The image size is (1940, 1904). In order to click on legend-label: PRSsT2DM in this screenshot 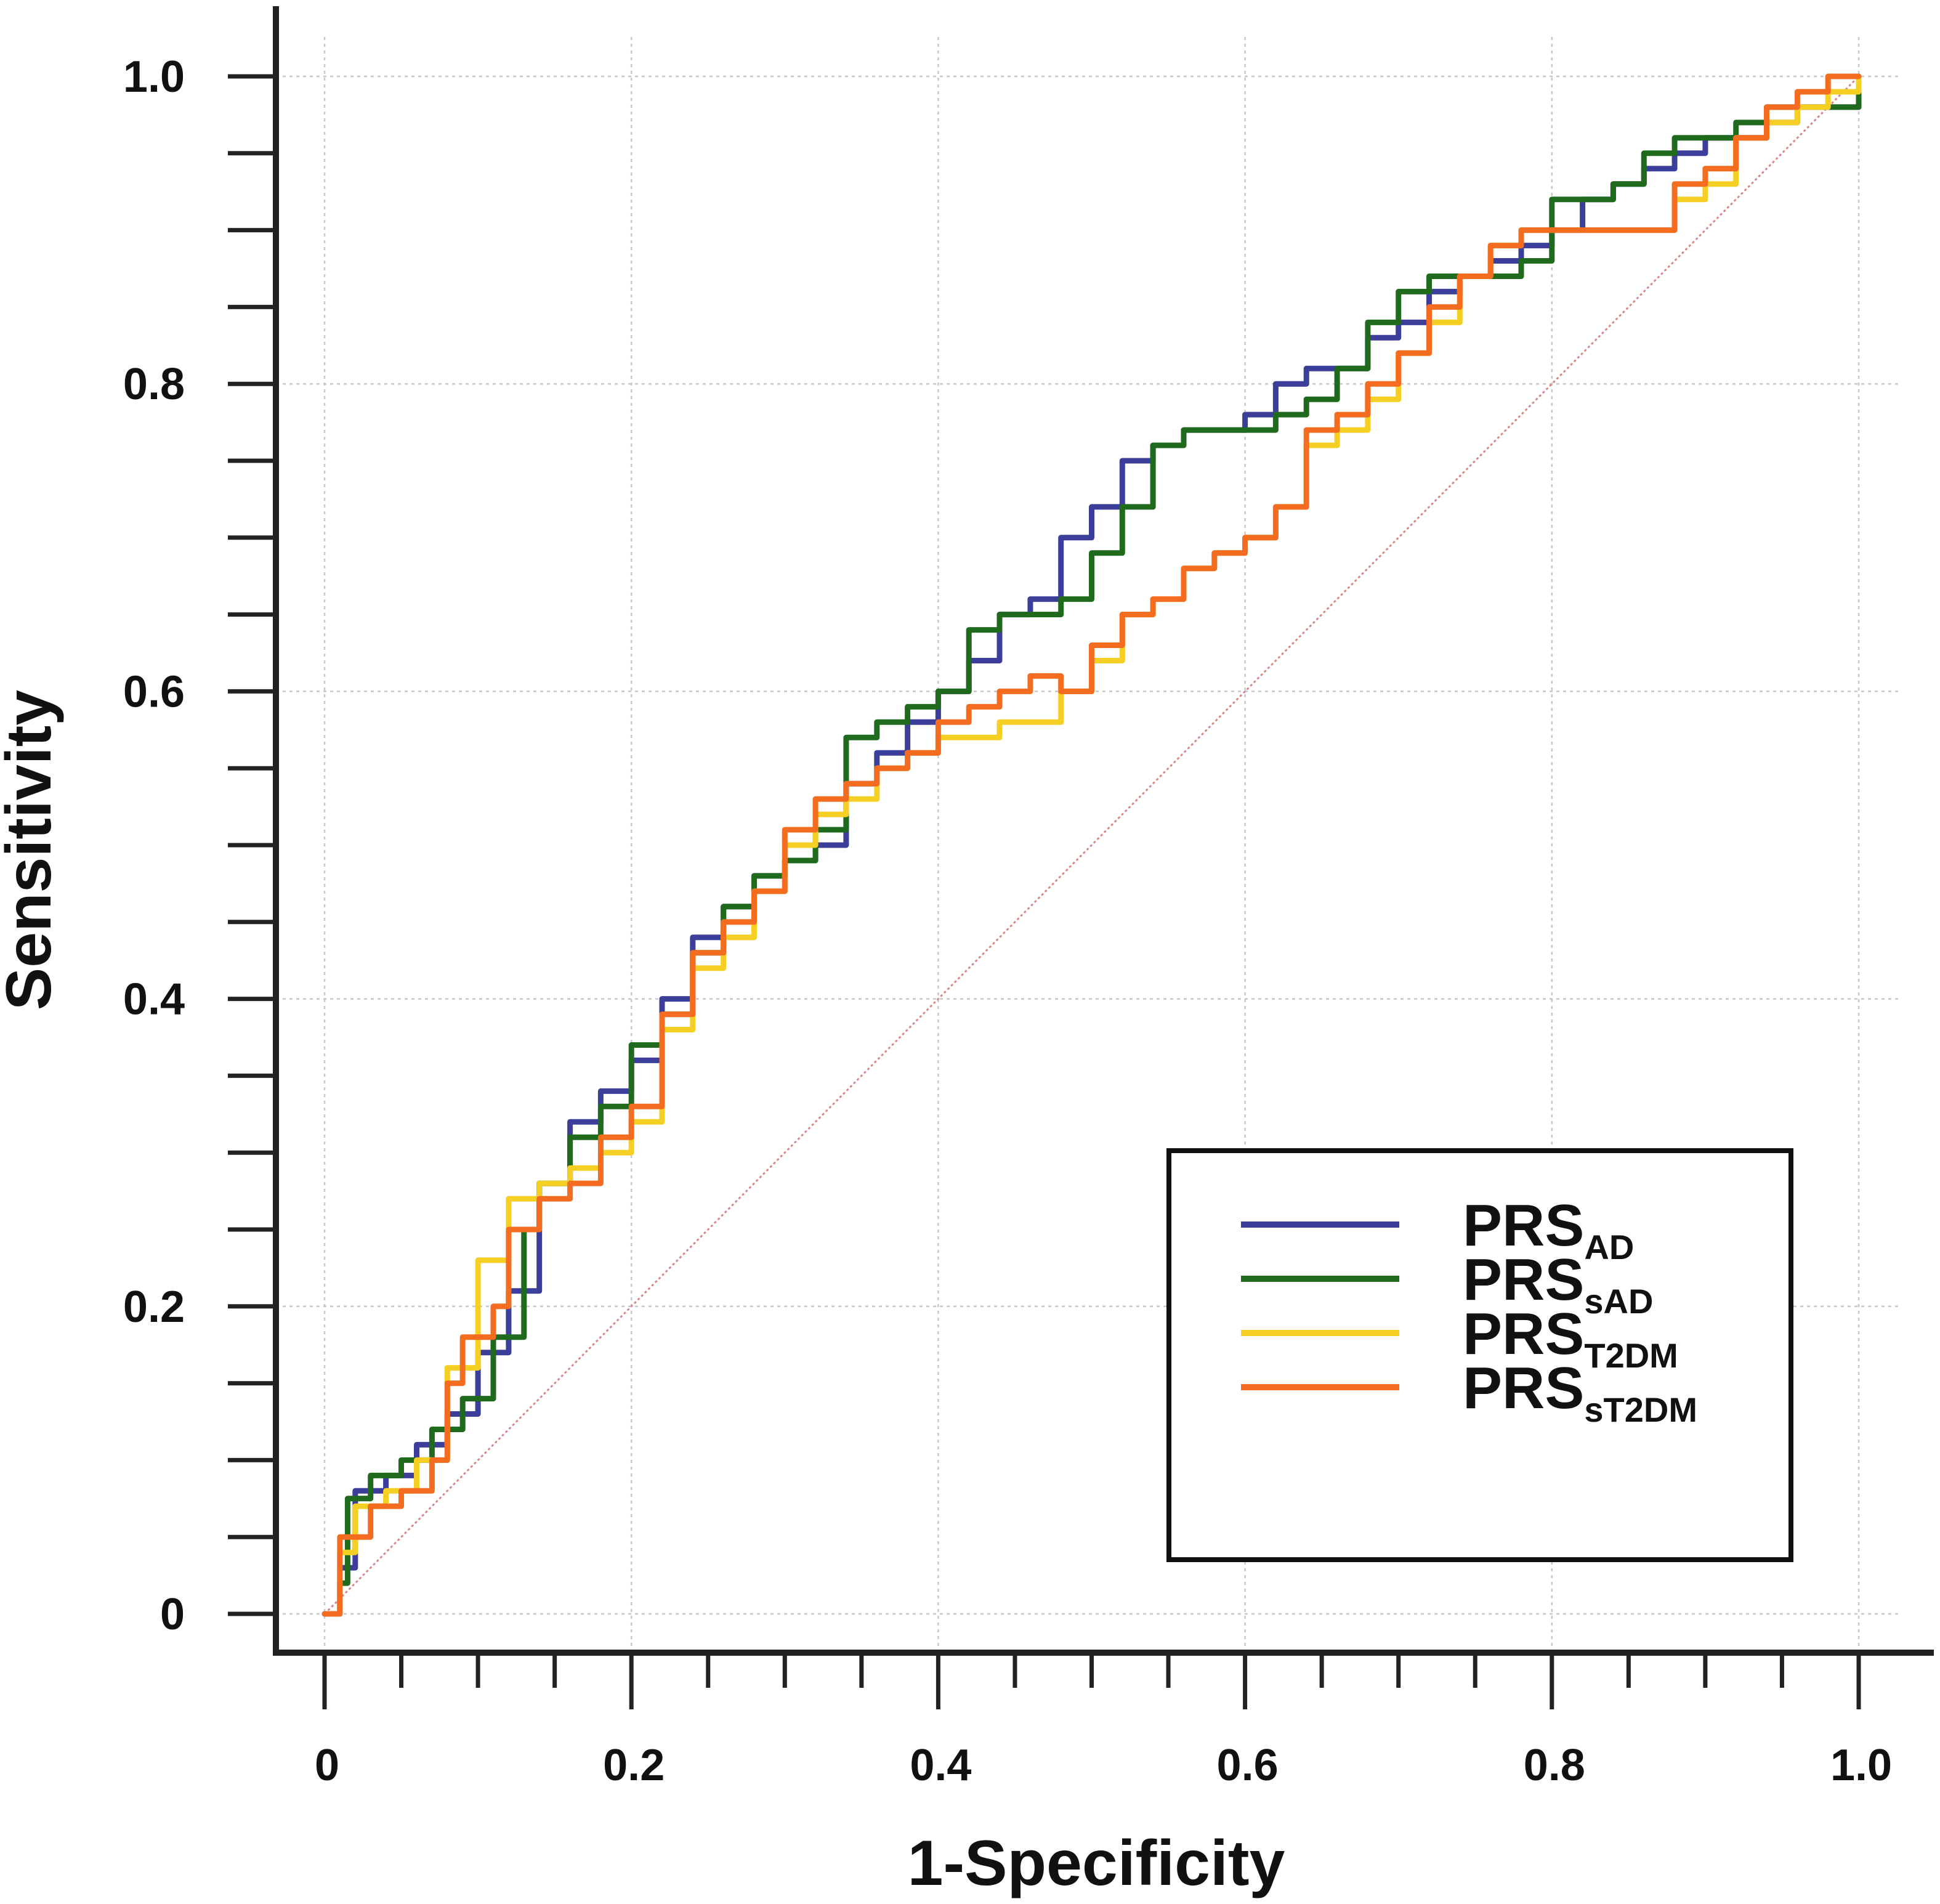, I will do `click(1580, 1392)`.